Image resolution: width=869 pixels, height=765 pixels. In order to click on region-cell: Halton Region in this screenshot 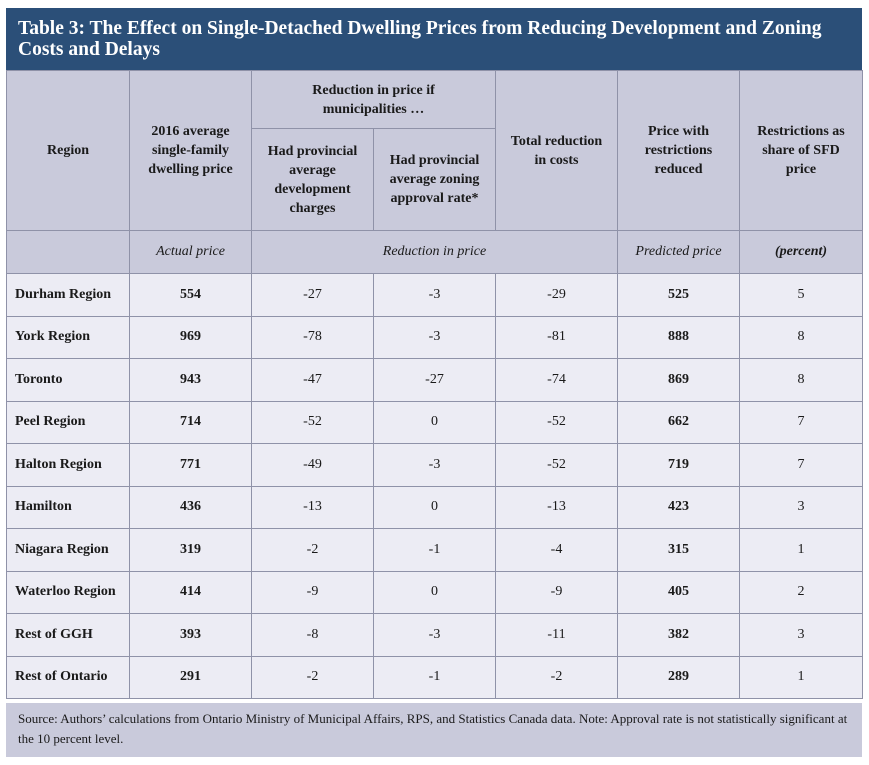, I will do `click(68, 465)`.